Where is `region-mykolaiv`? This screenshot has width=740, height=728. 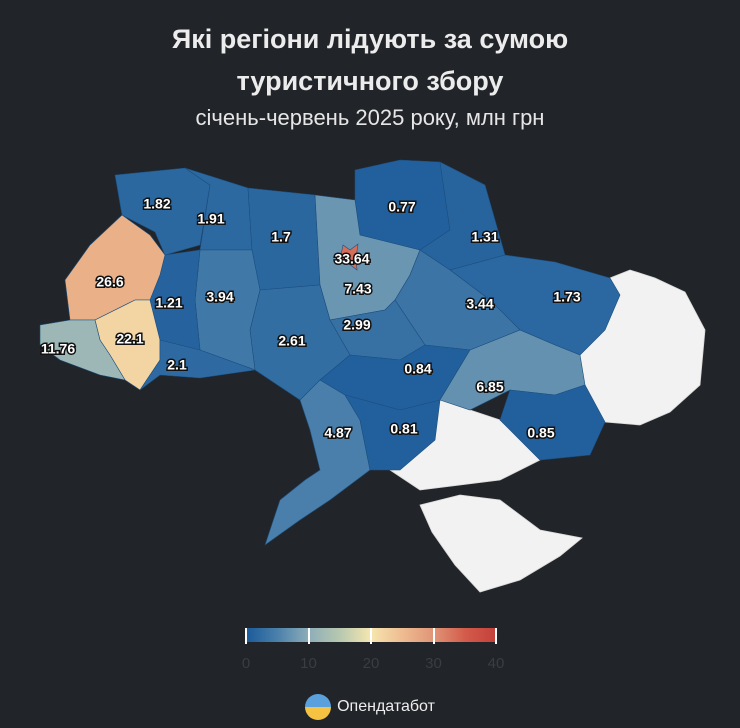 region-mykolaiv is located at coordinates (392, 432).